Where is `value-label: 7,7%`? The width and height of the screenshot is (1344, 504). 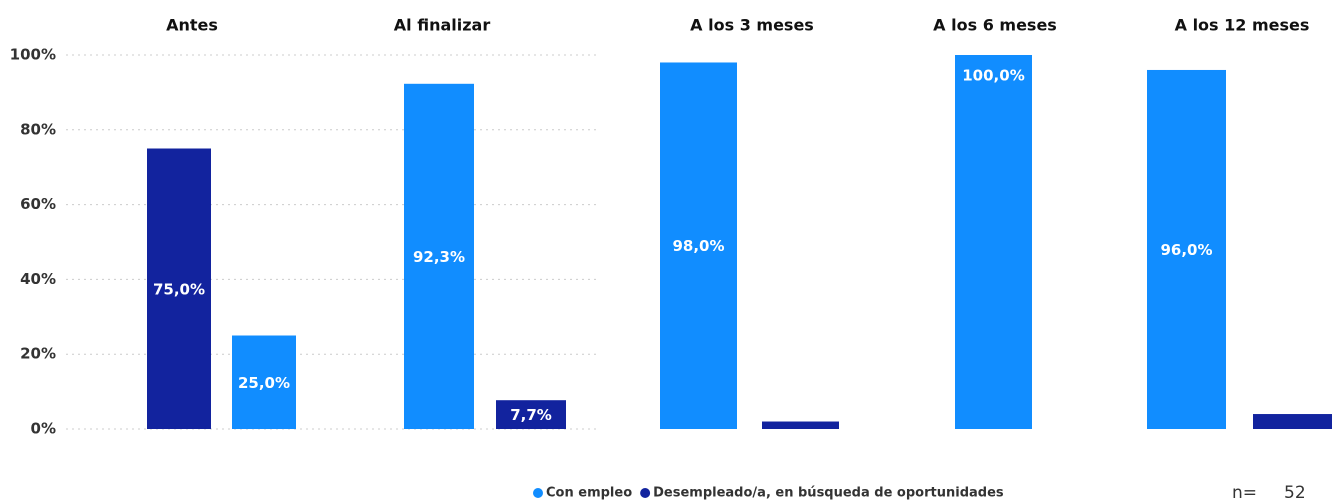 value-label: 7,7% is located at coordinates (531, 415).